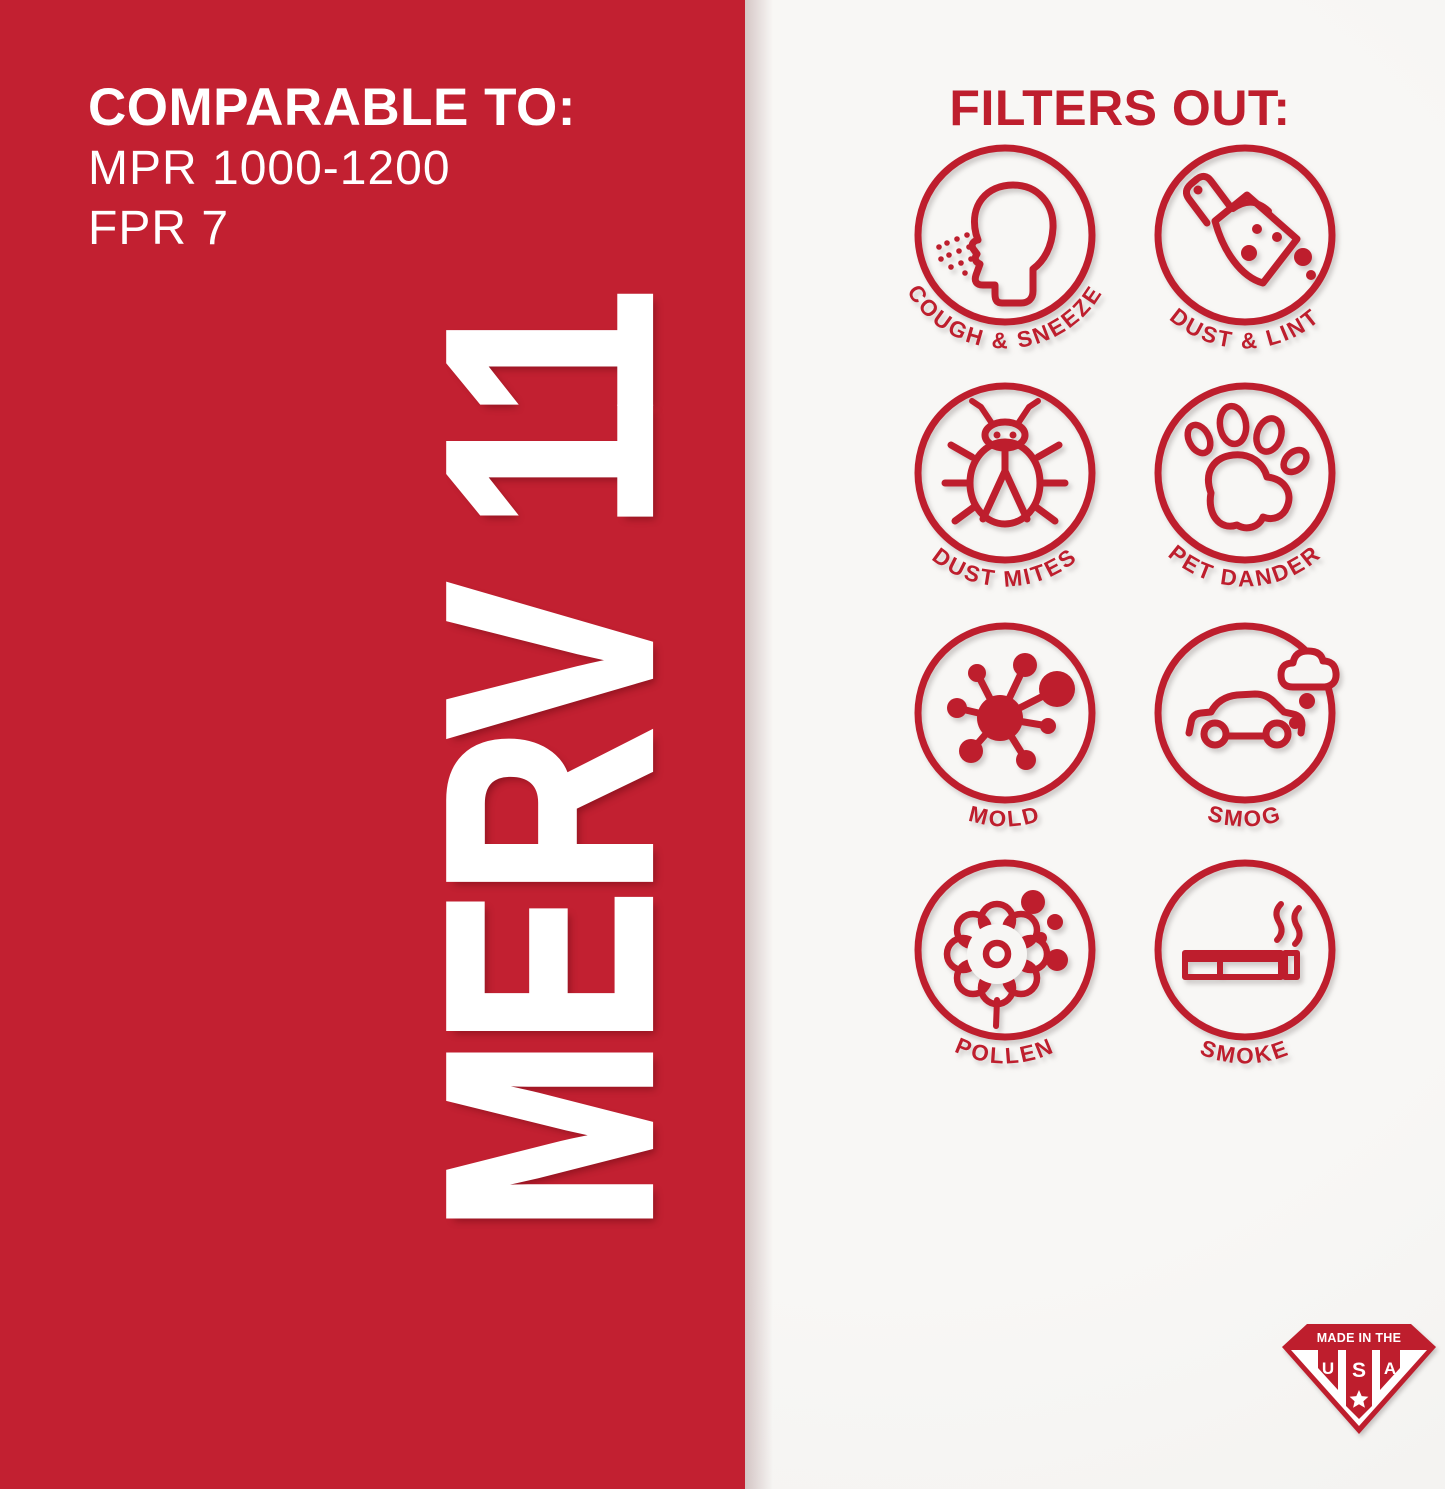  Describe the element at coordinates (1359, 1399) in the screenshot. I see `badge-star-icon` at that location.